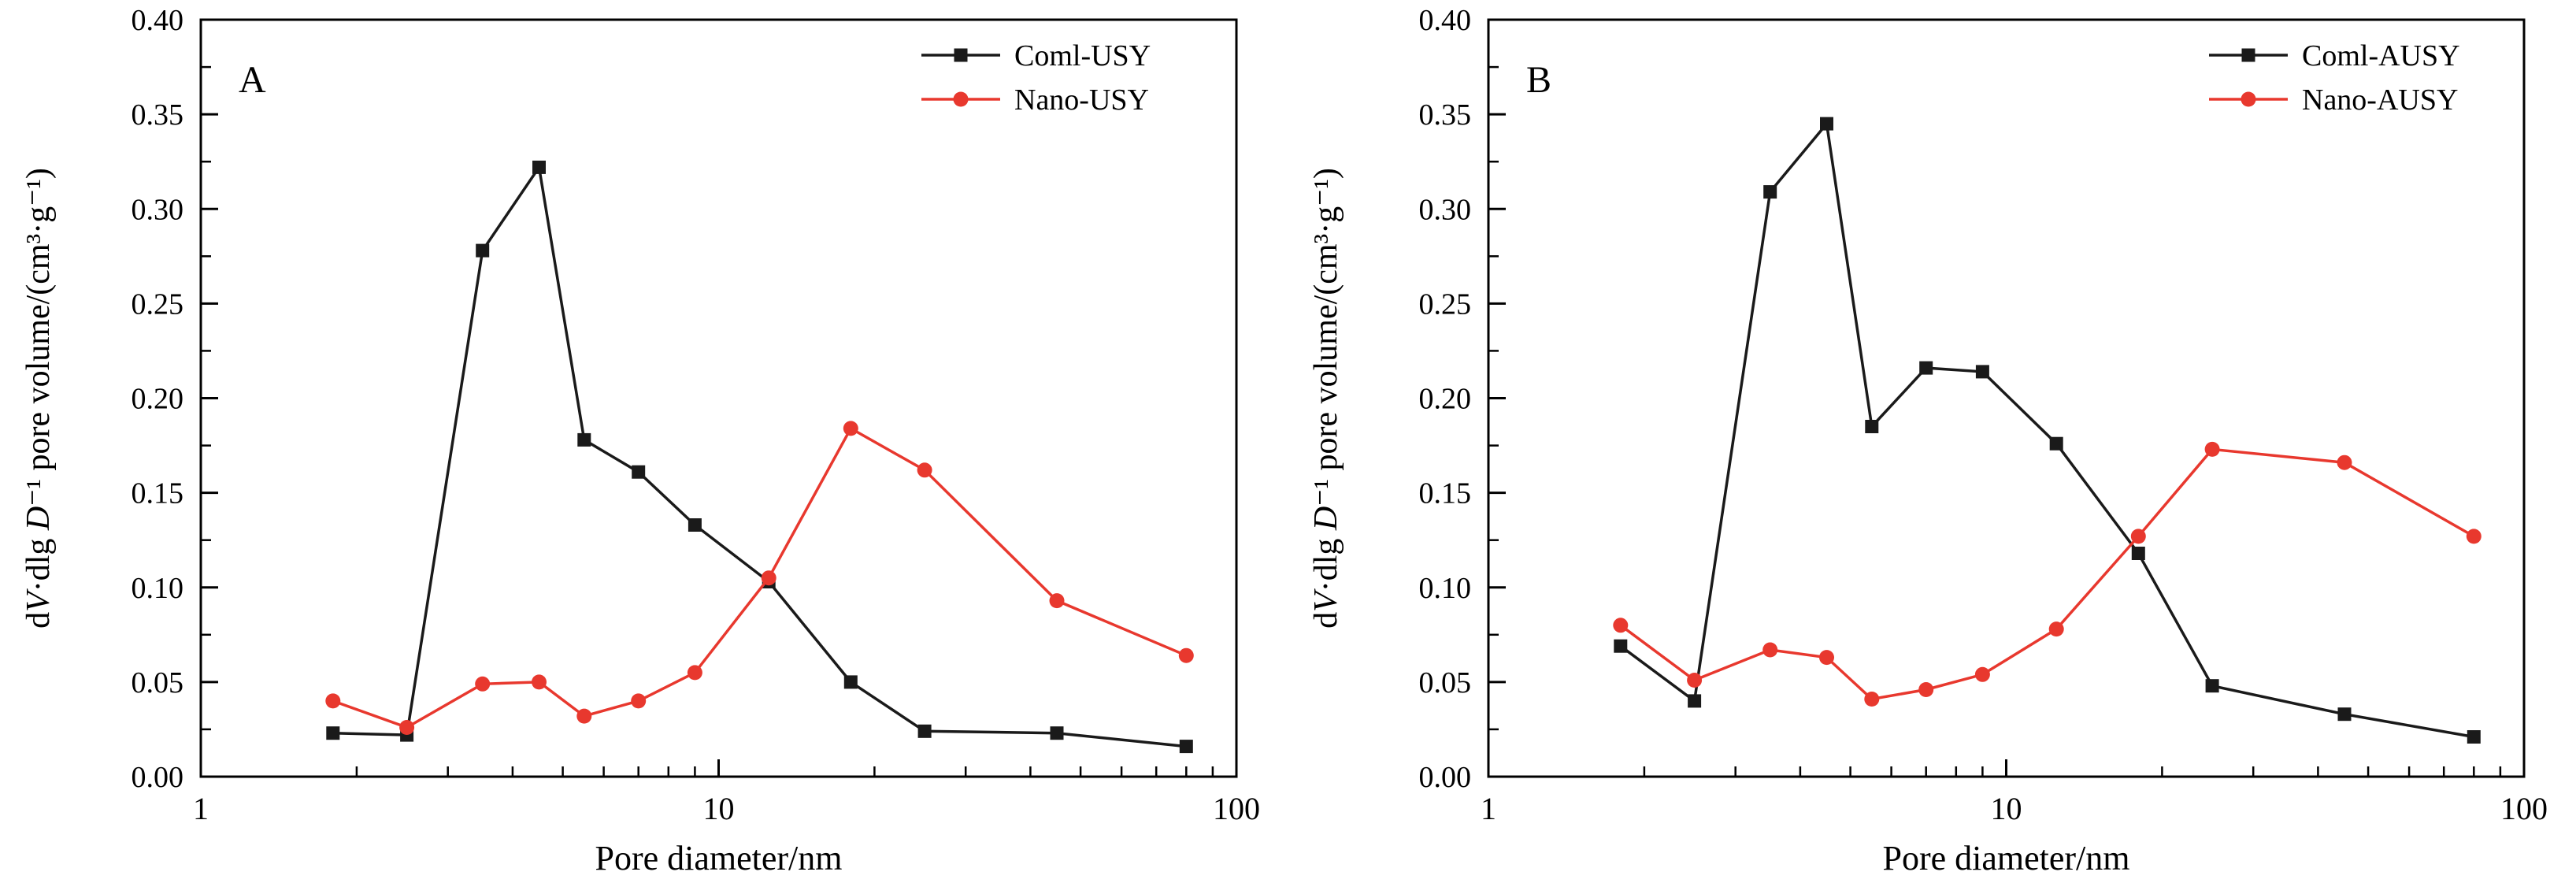  Describe the element at coordinates (2381, 55) in the screenshot. I see `legend-label: Coml-AUSY` at that location.